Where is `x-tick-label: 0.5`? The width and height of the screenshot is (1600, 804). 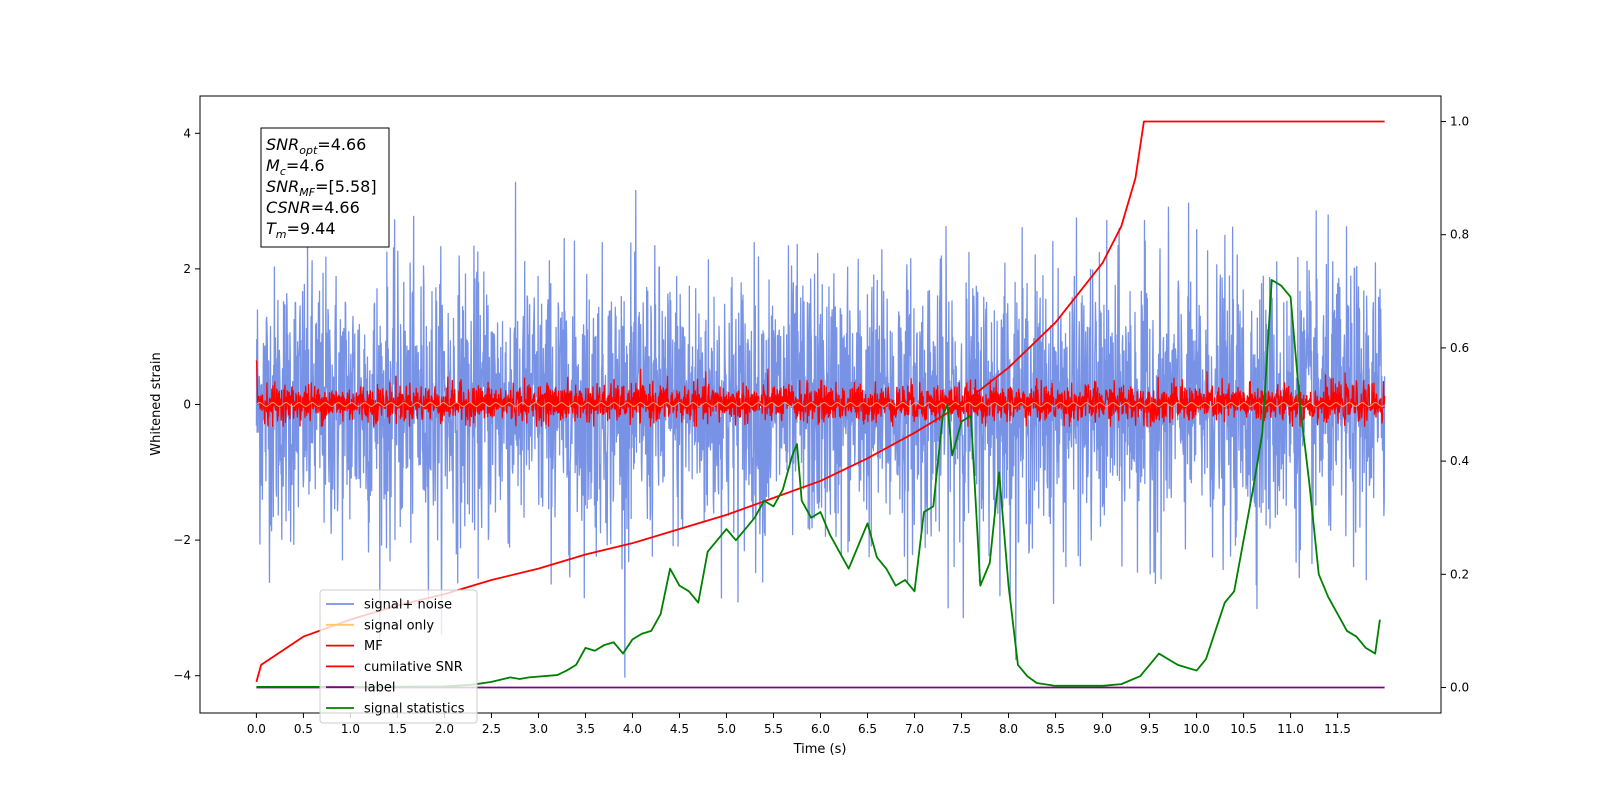
x-tick-label: 0.5 is located at coordinates (303, 729).